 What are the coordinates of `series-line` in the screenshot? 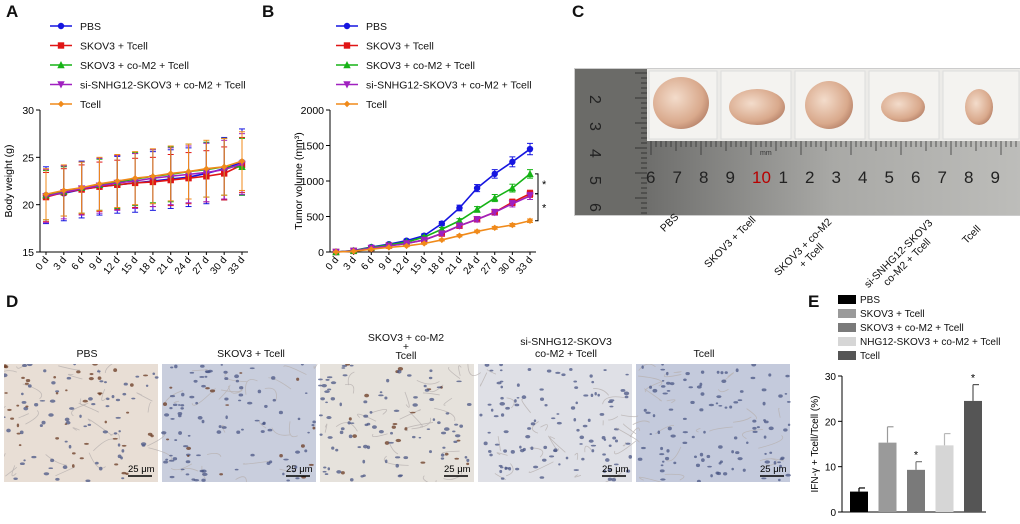 It's located at (144, 180).